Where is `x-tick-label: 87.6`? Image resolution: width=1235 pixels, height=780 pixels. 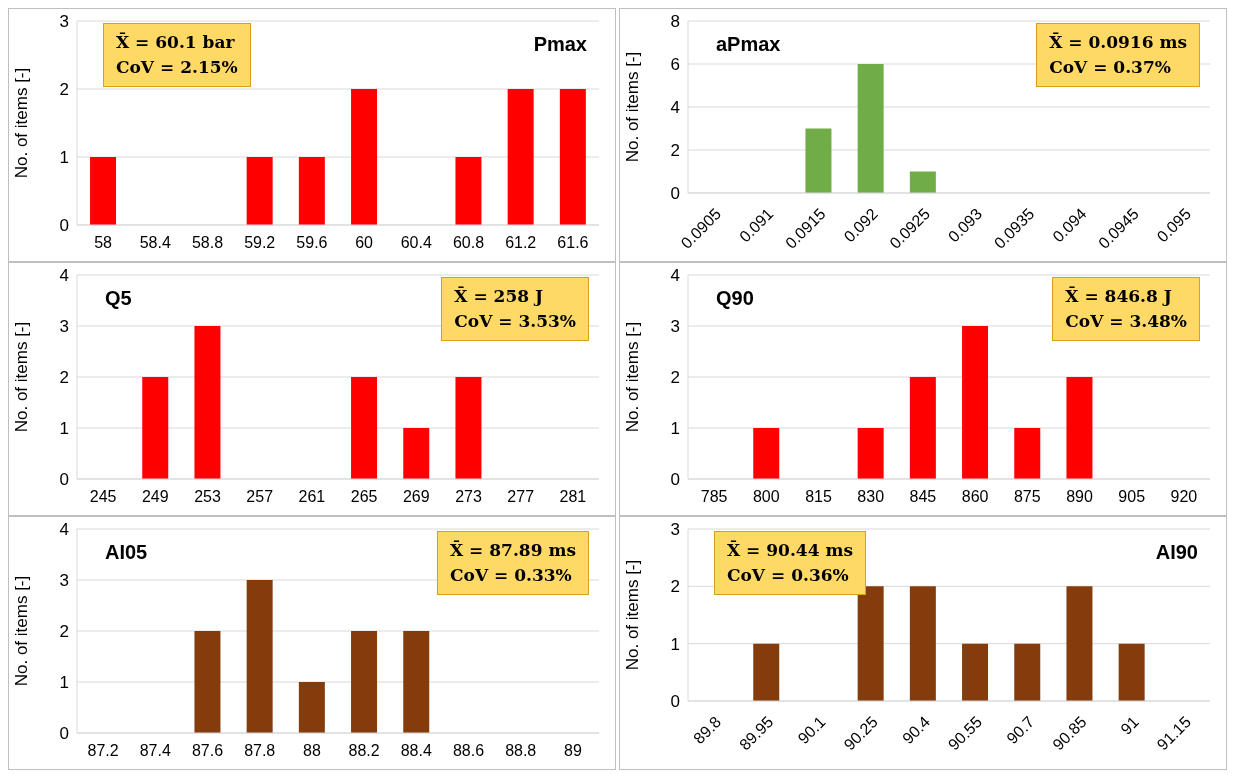 x-tick-label: 87.6 is located at coordinates (207, 751).